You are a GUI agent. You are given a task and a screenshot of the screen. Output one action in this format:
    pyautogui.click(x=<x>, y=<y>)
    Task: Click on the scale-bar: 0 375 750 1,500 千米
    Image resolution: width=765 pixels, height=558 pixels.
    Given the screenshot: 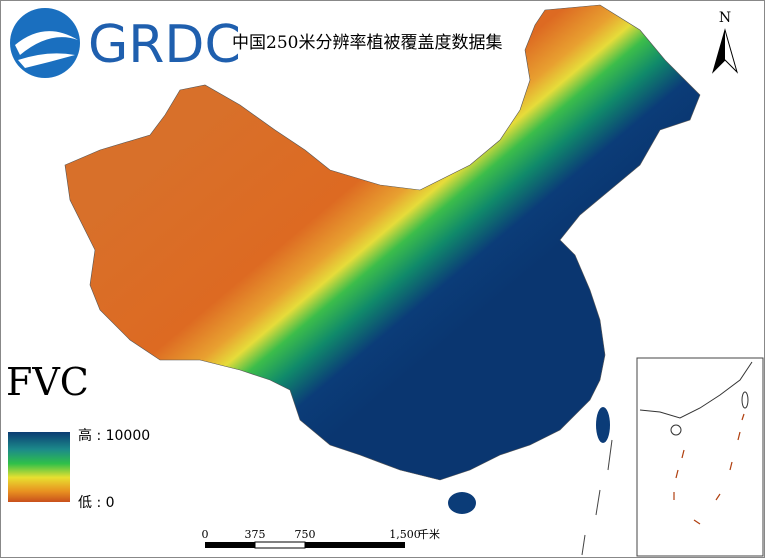 What is the action you would take?
    pyautogui.click(x=321, y=538)
    